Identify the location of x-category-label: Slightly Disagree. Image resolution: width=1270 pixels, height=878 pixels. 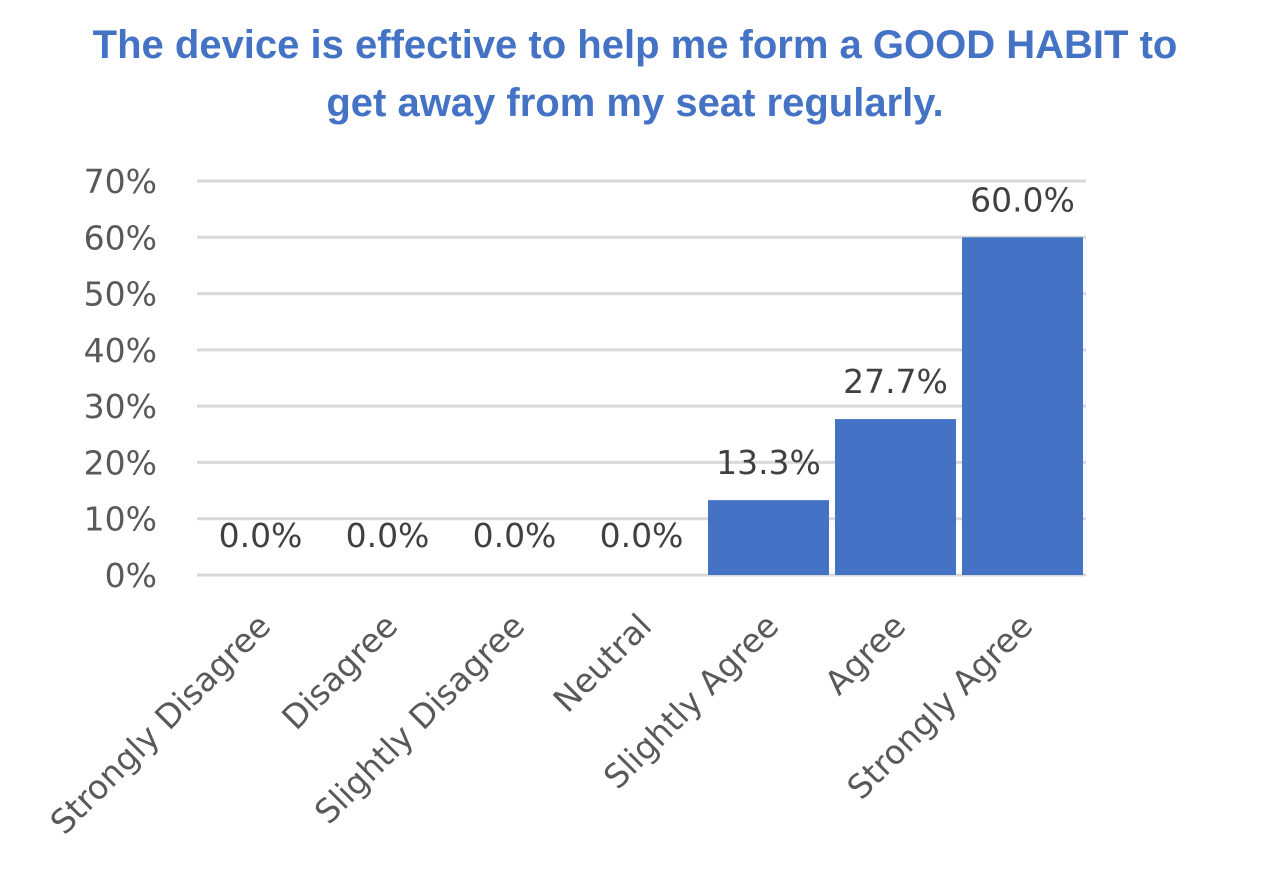
(419, 718).